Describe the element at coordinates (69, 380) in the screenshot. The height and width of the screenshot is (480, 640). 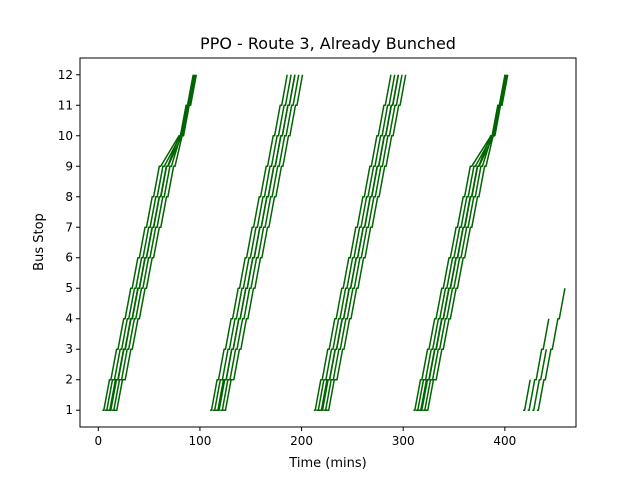
I see `y-tick-label: 2` at that location.